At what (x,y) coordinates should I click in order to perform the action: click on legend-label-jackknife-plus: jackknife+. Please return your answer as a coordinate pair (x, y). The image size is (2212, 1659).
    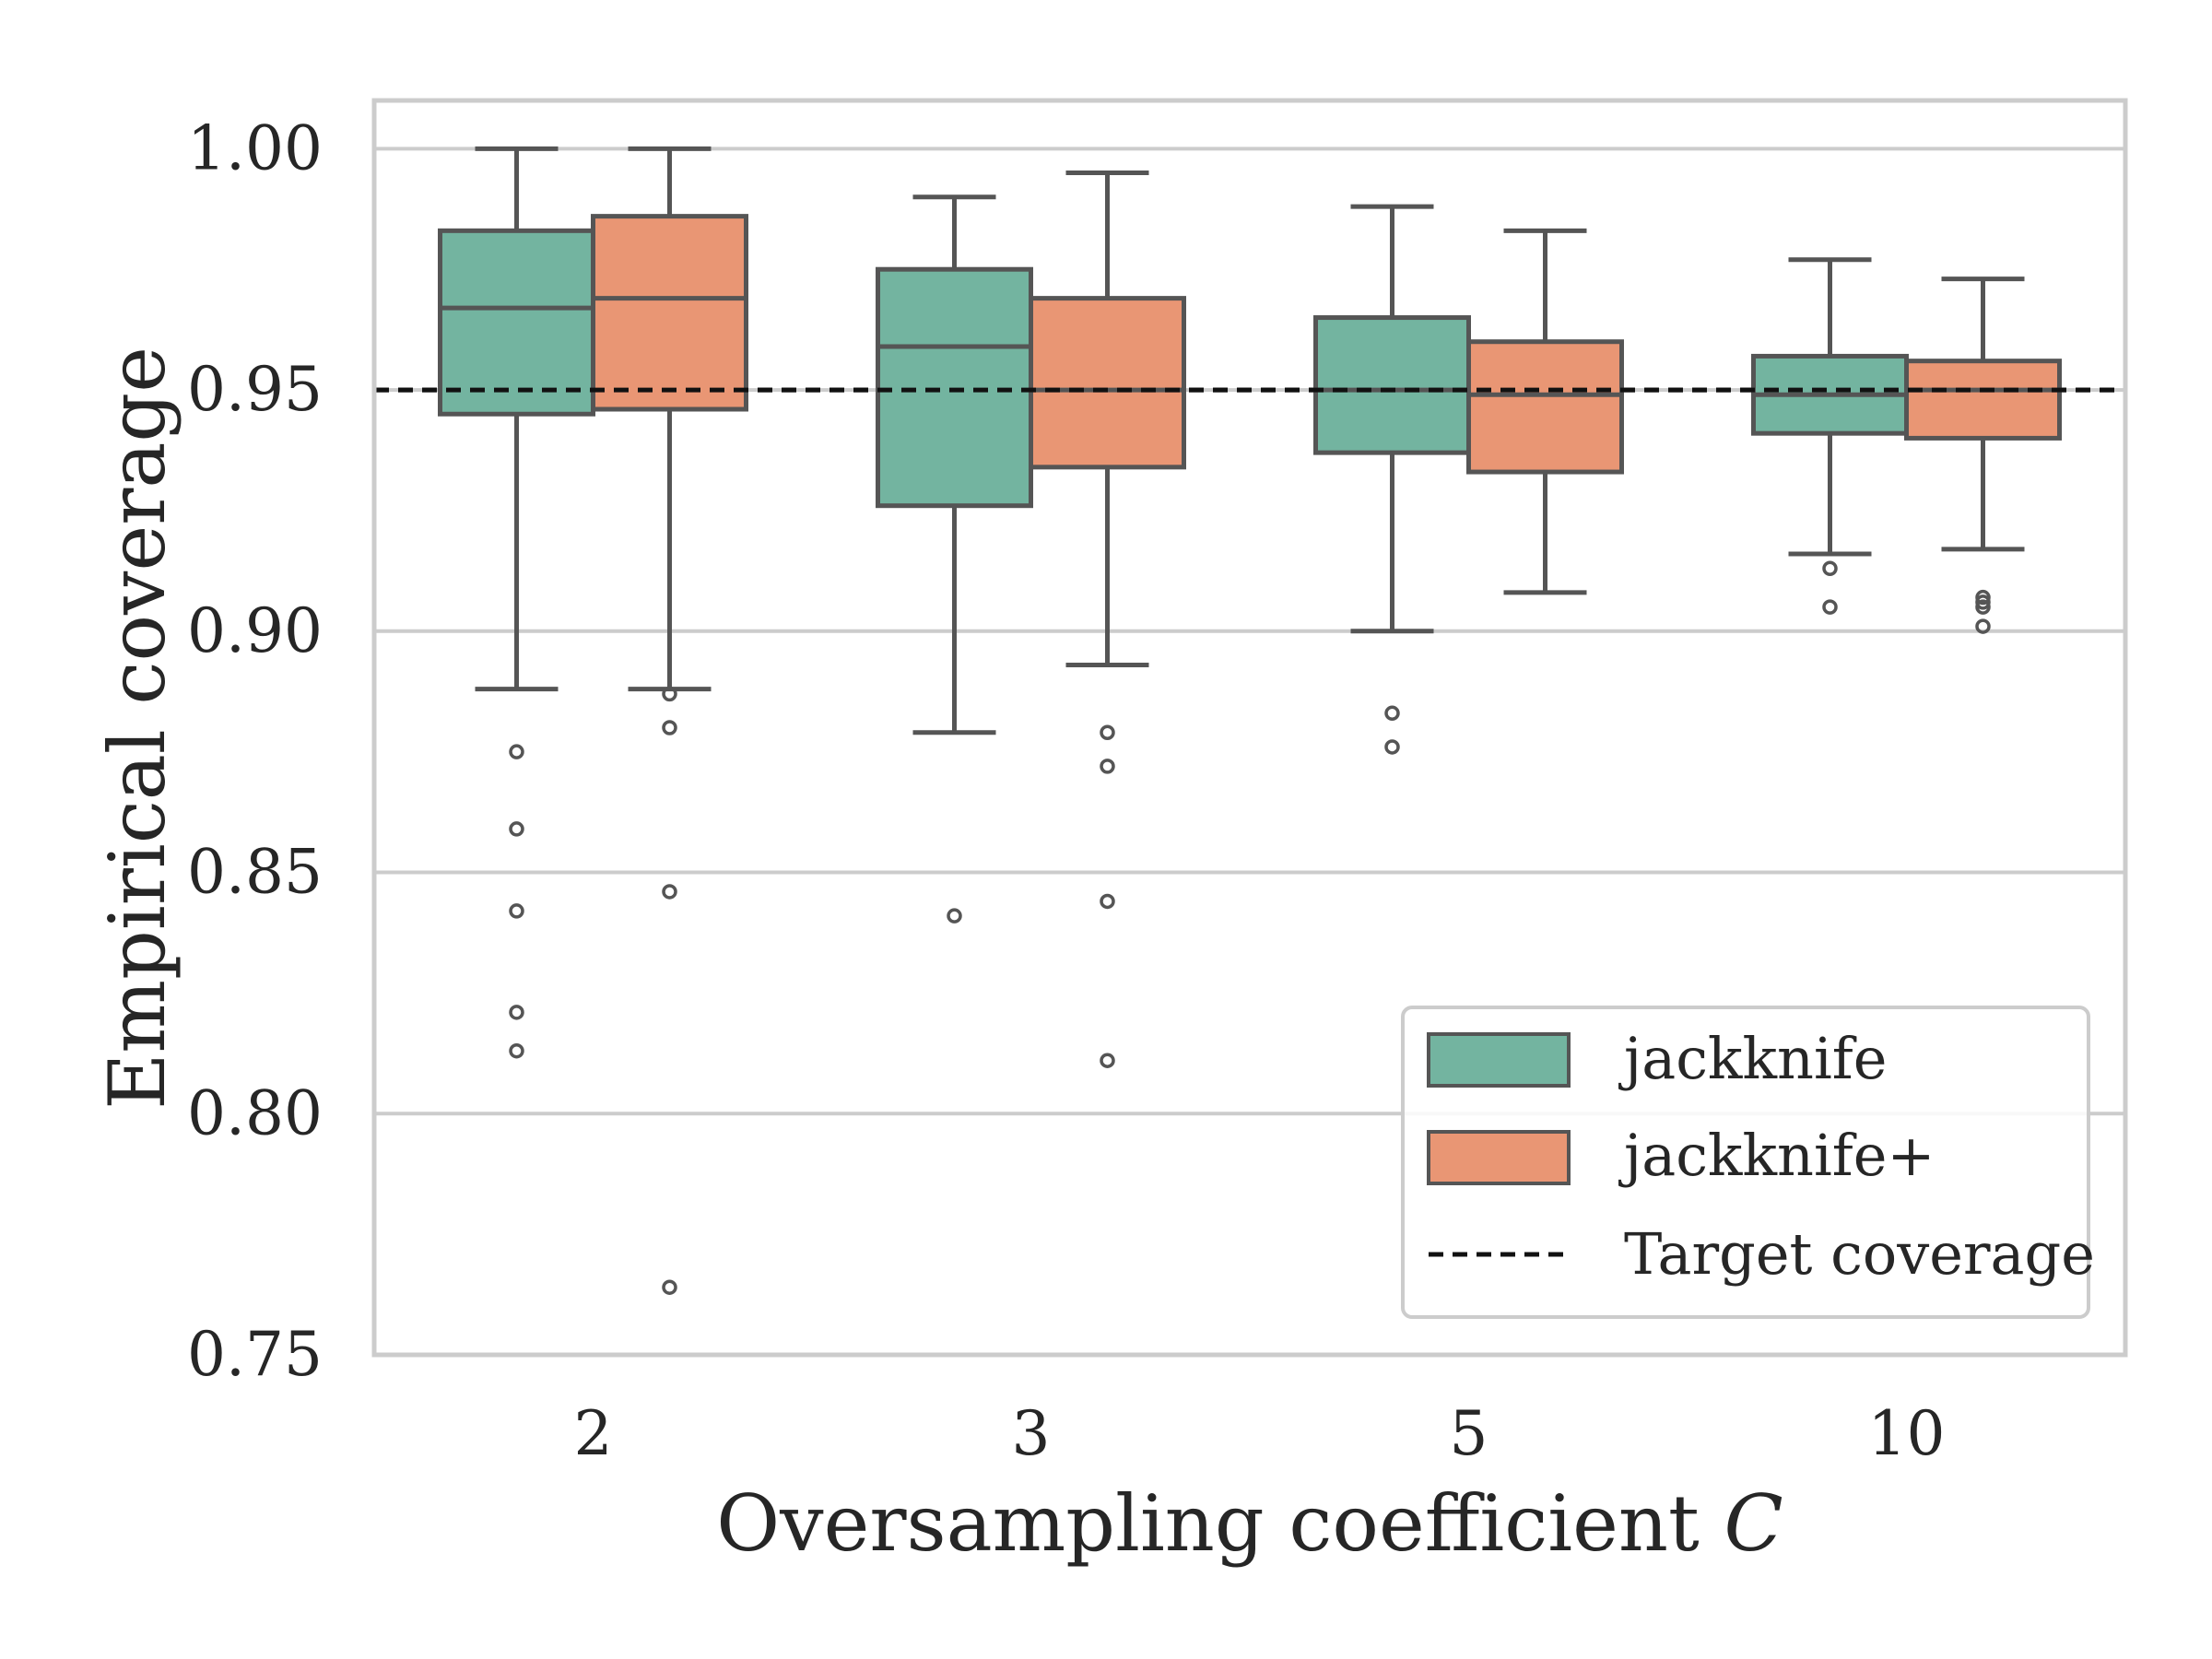
    Looking at the image, I should click on (1776, 1155).